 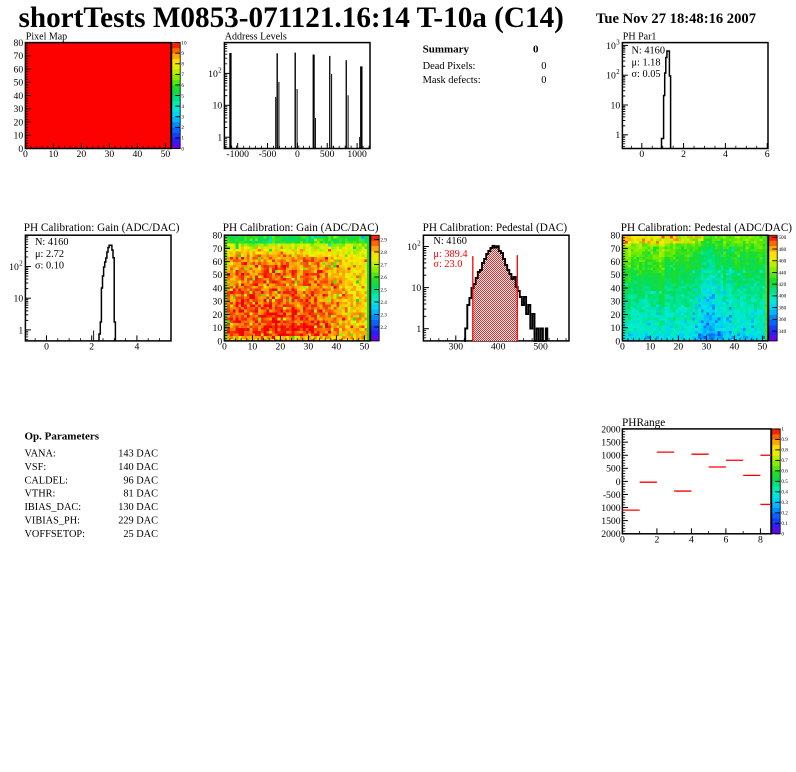 I want to click on svg-text: Mask defects:, so click(x=452, y=80).